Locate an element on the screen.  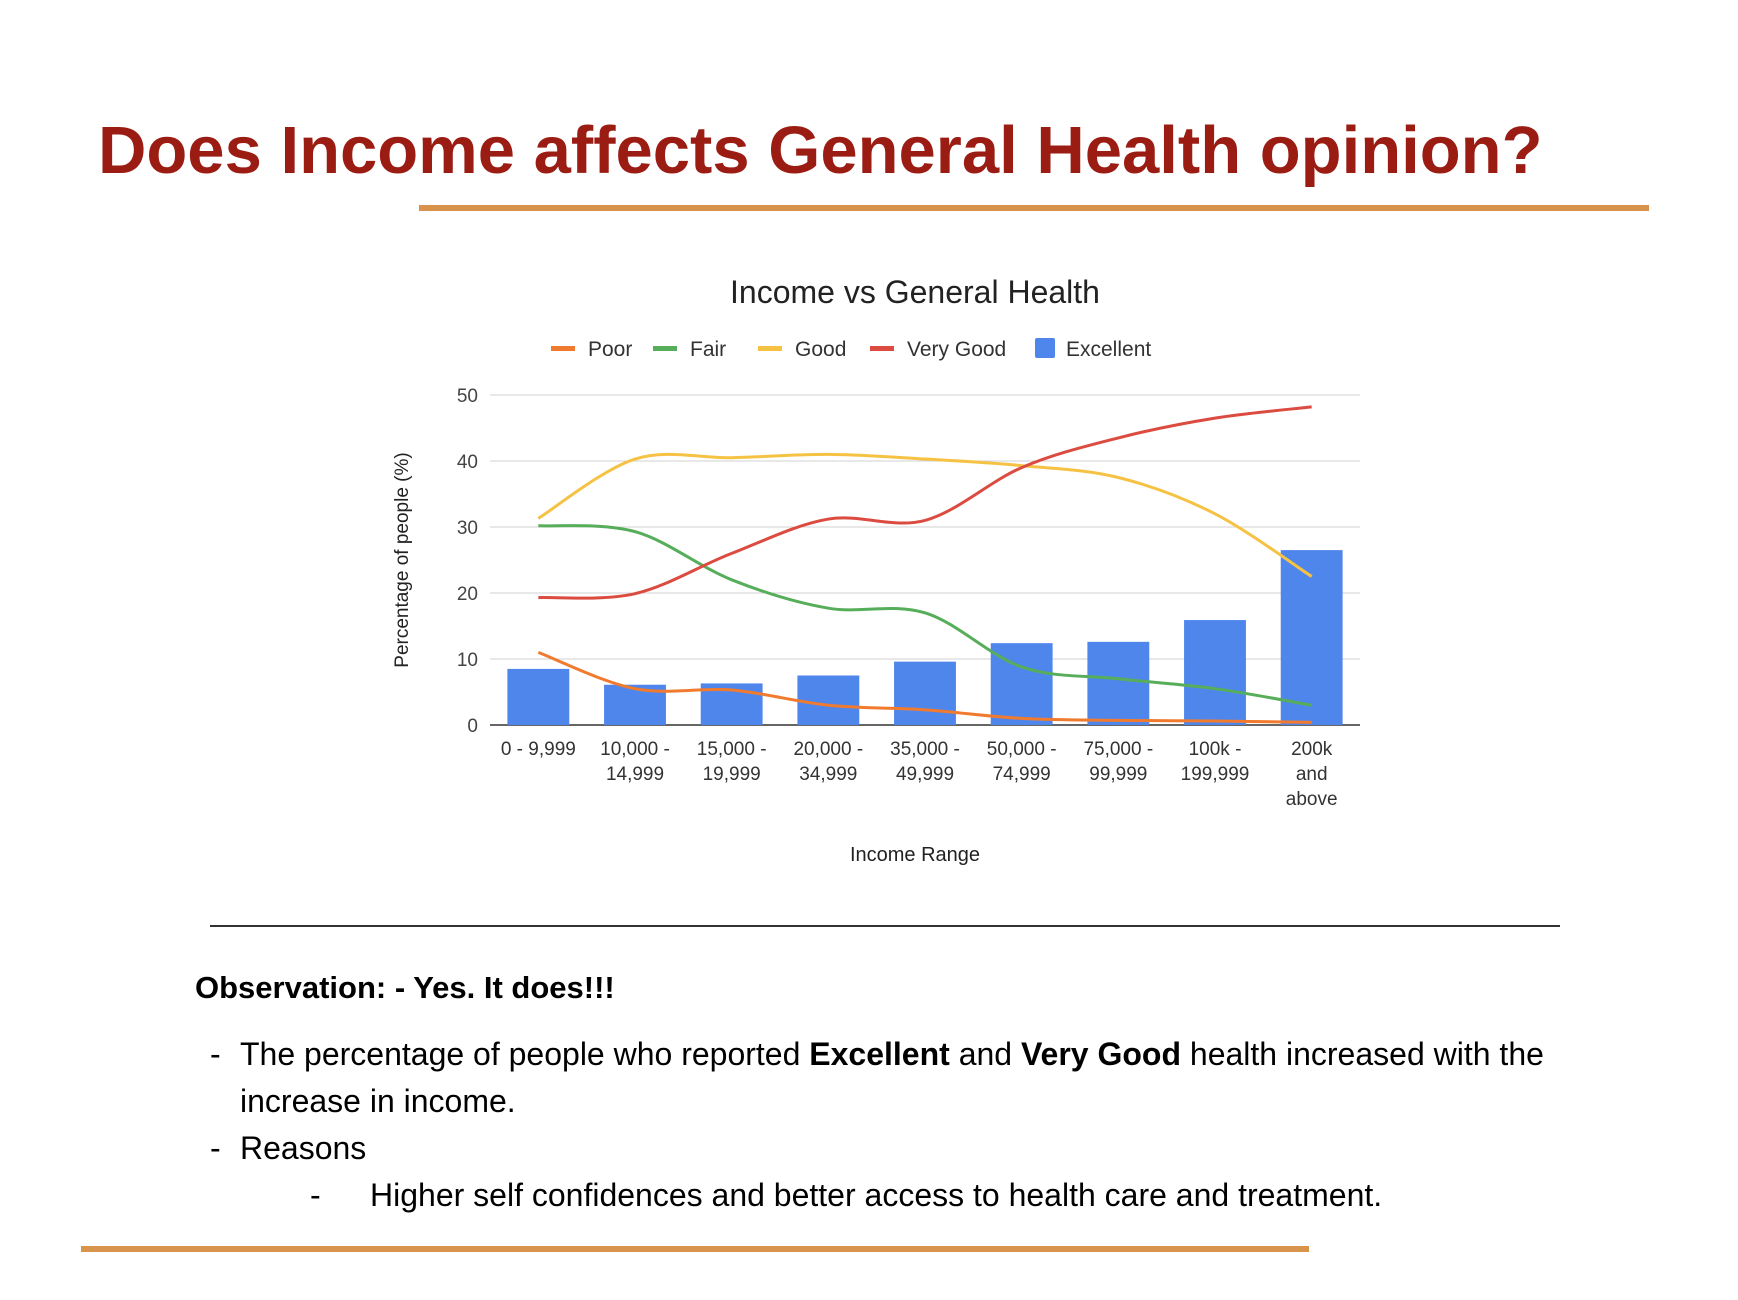
x-tick-label: 50,000 - is located at coordinates (1022, 749).